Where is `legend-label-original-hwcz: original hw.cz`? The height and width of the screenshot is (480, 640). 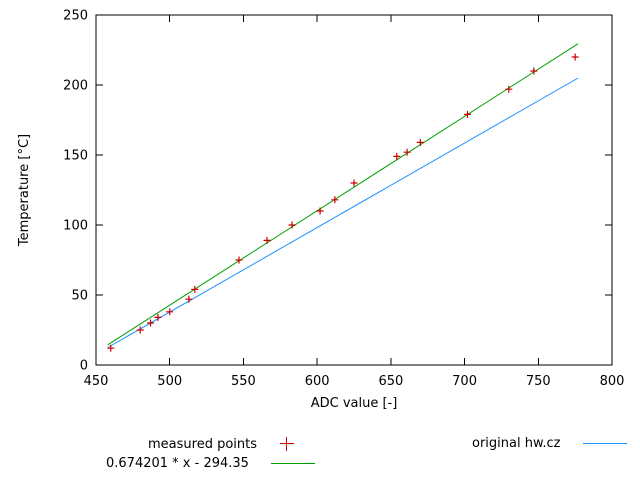 legend-label-original-hwcz: original hw.cz is located at coordinates (516, 443).